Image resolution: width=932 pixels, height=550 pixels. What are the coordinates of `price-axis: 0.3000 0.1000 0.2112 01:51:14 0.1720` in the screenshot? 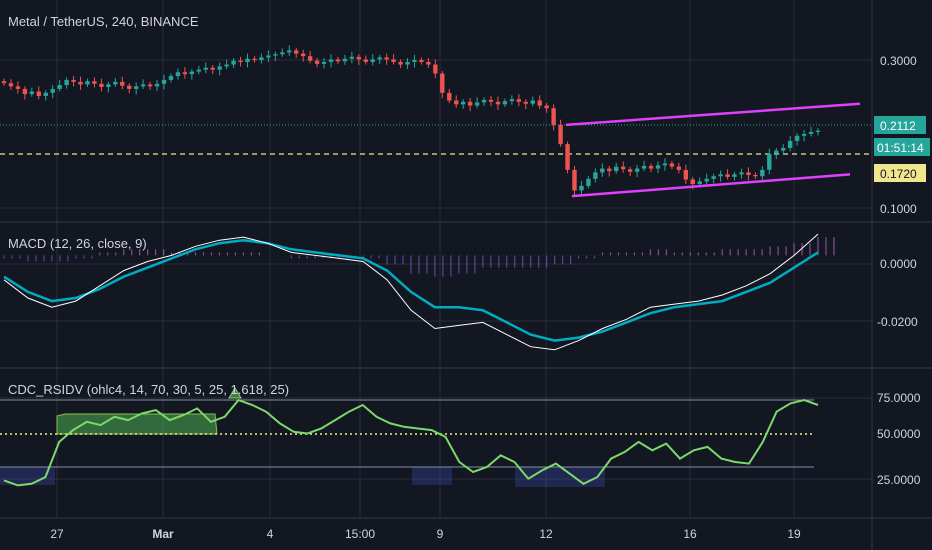 It's located at (902, 135).